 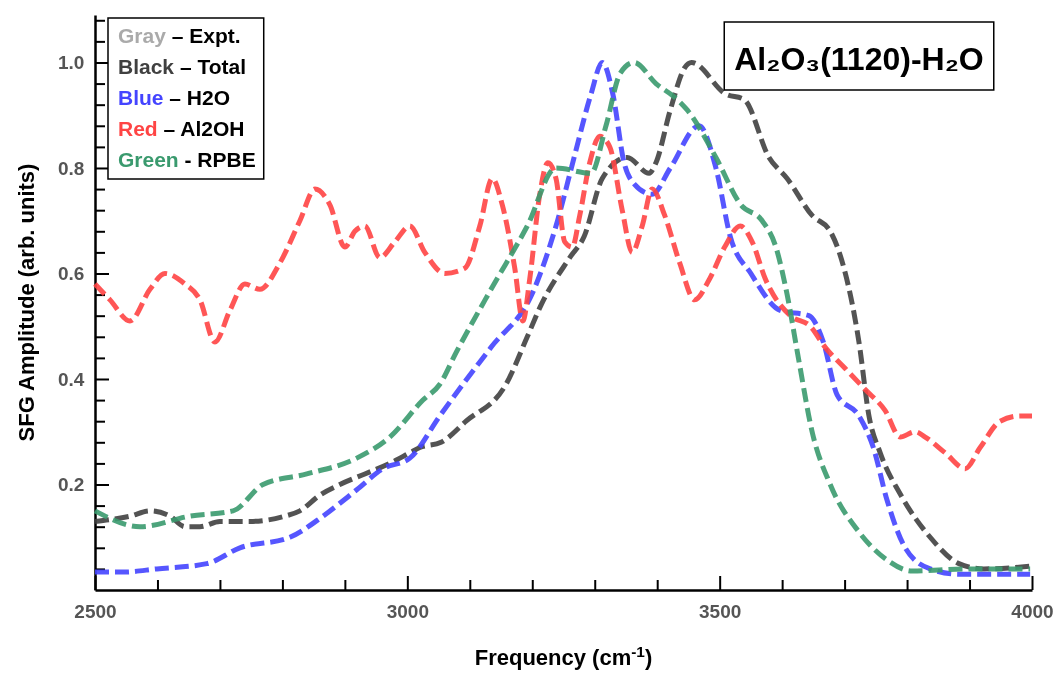 I want to click on y-tick-label: 0.4, so click(x=71, y=379).